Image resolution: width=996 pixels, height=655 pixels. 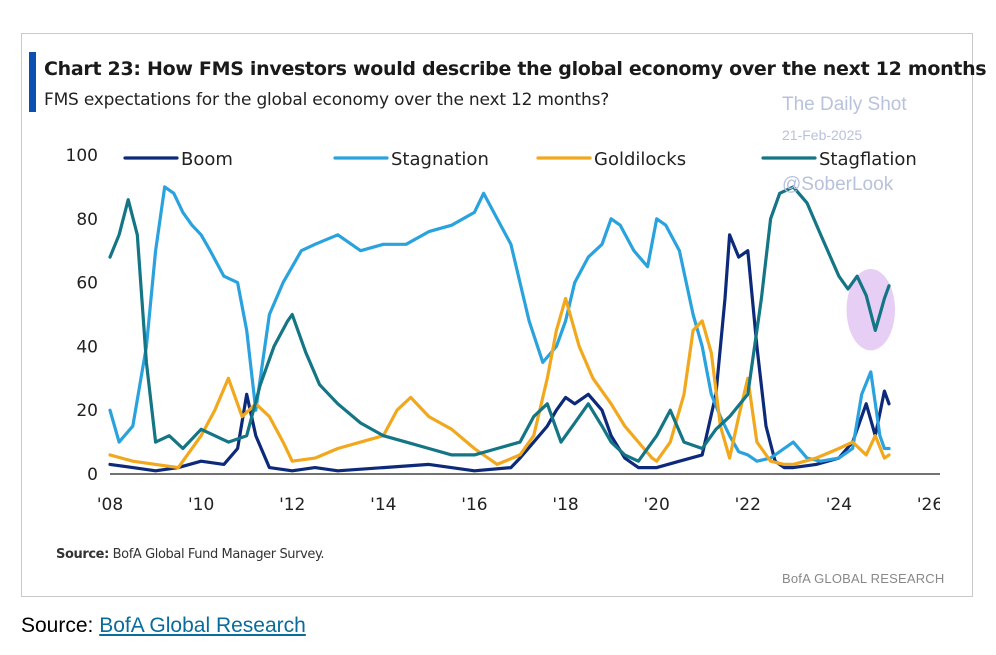 What do you see at coordinates (201, 505) in the screenshot?
I see `x-tick-label: '10` at bounding box center [201, 505].